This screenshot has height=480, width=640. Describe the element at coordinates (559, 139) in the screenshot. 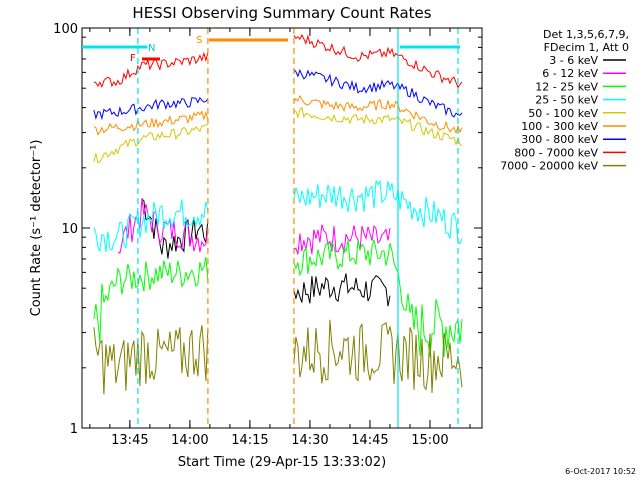

I see `legend-label: 300 - 800 keV` at that location.